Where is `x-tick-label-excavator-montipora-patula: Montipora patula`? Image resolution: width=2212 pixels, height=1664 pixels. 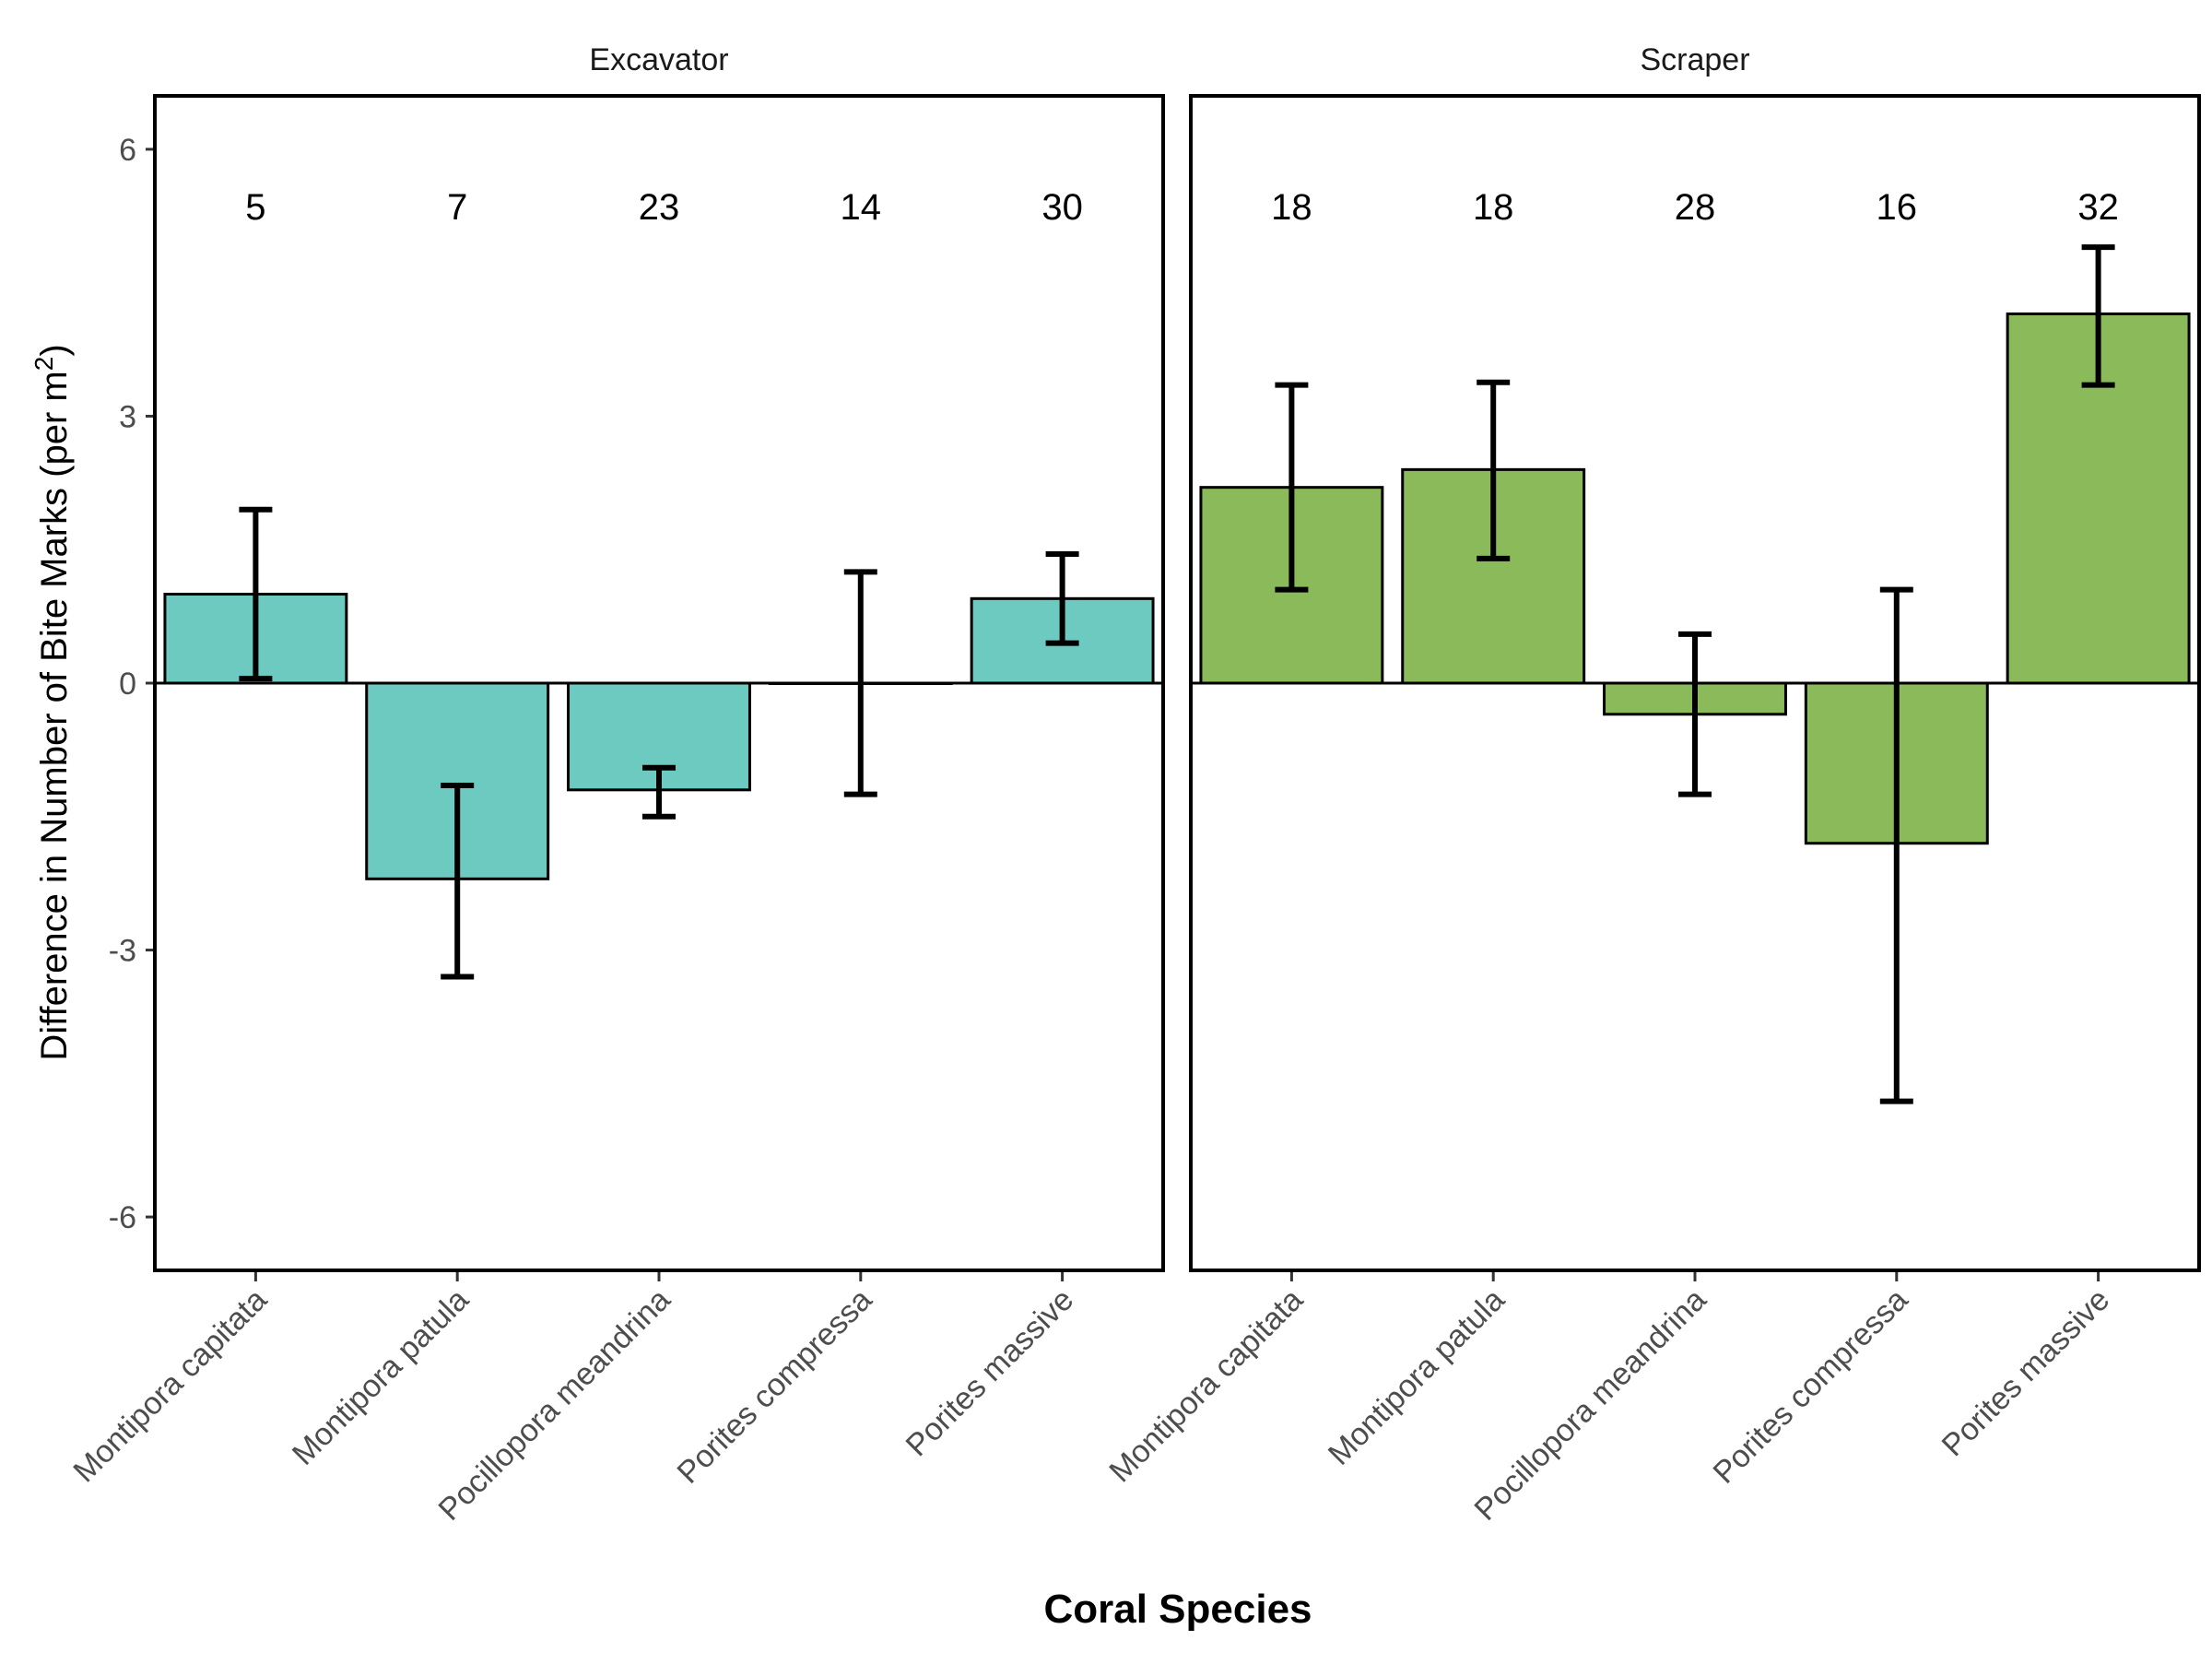 x-tick-label-excavator-montipora-patula: Montipora patula is located at coordinates (381, 1377).